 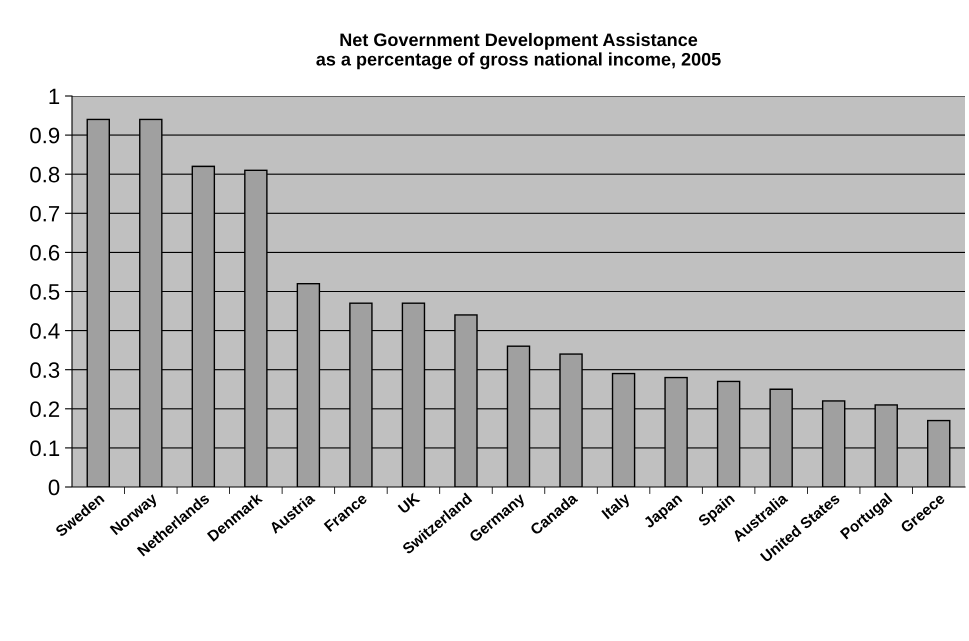 I want to click on y-tick-label: 0.7, so click(x=45, y=214).